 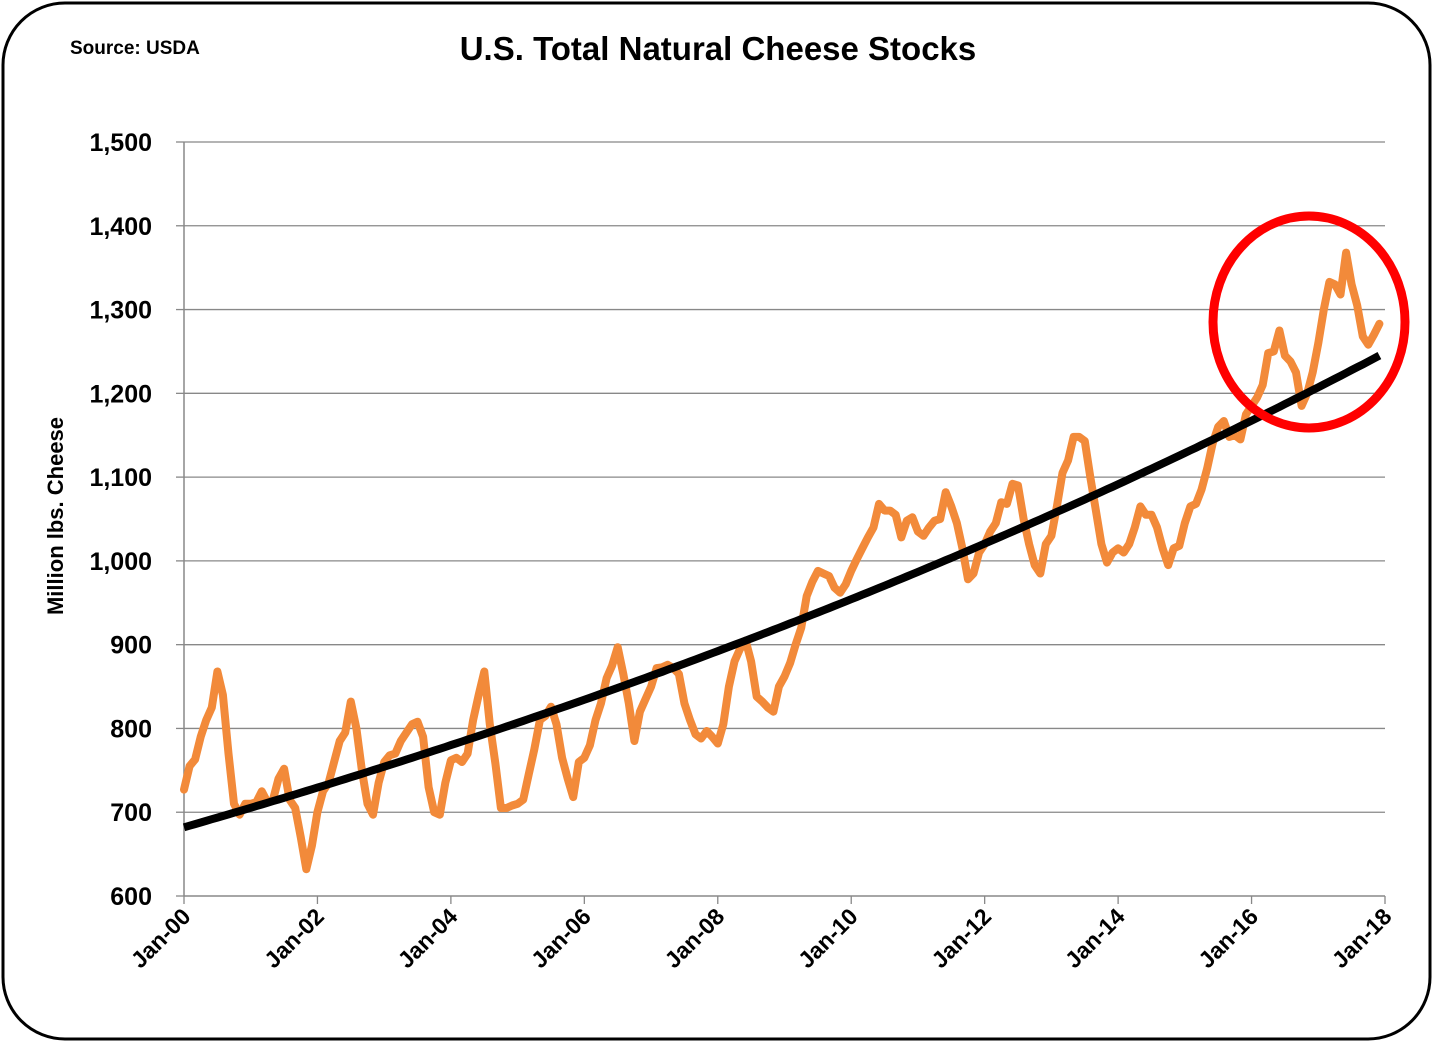 What do you see at coordinates (131, 813) in the screenshot?
I see `y-tick-label: 700` at bounding box center [131, 813].